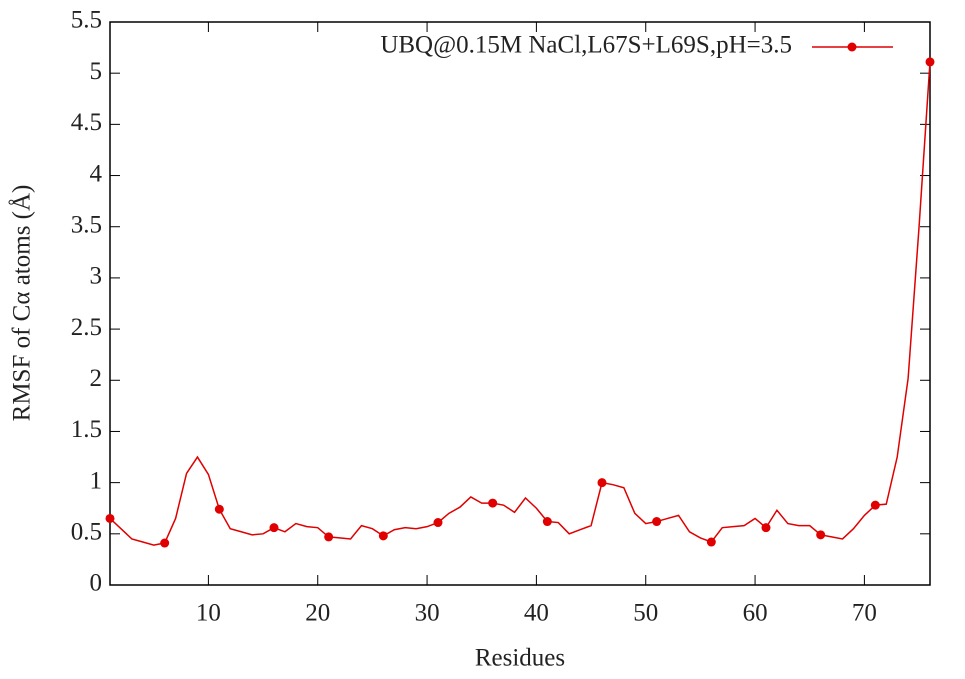 The width and height of the screenshot is (965, 679). What do you see at coordinates (86, 532) in the screenshot?
I see `y-tick-label: 0.5` at bounding box center [86, 532].